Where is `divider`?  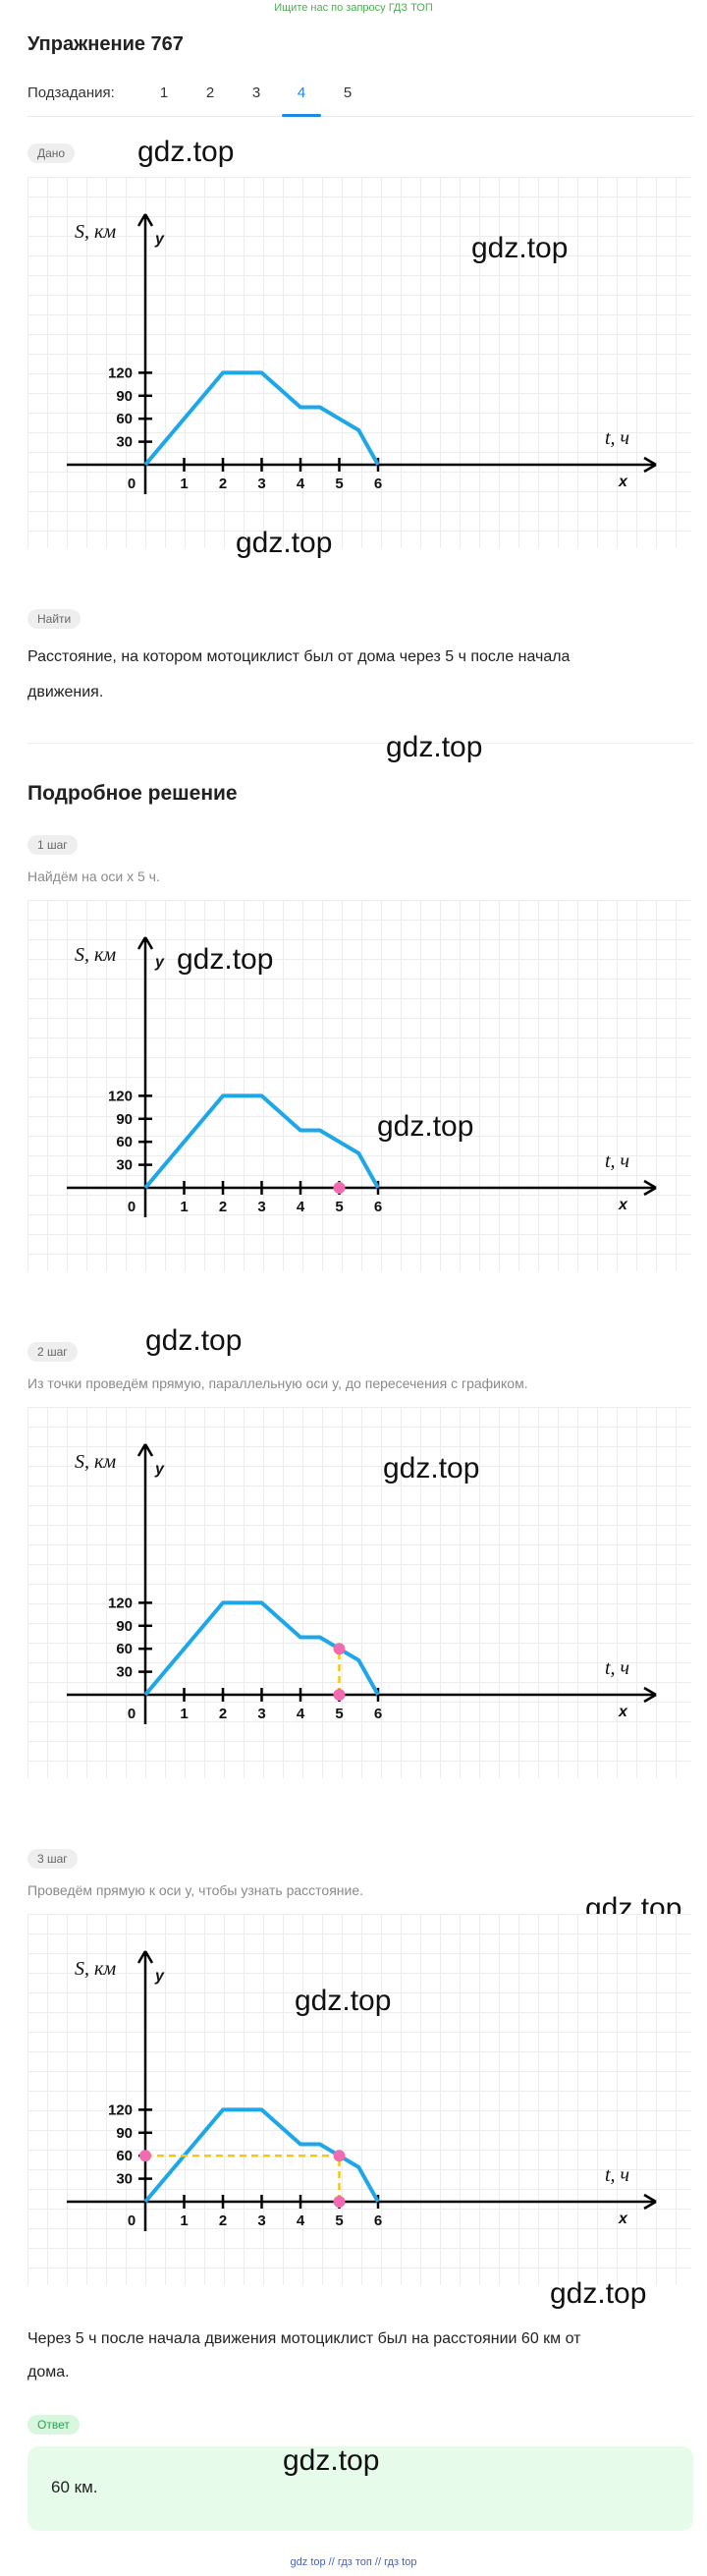
divider is located at coordinates (360, 743).